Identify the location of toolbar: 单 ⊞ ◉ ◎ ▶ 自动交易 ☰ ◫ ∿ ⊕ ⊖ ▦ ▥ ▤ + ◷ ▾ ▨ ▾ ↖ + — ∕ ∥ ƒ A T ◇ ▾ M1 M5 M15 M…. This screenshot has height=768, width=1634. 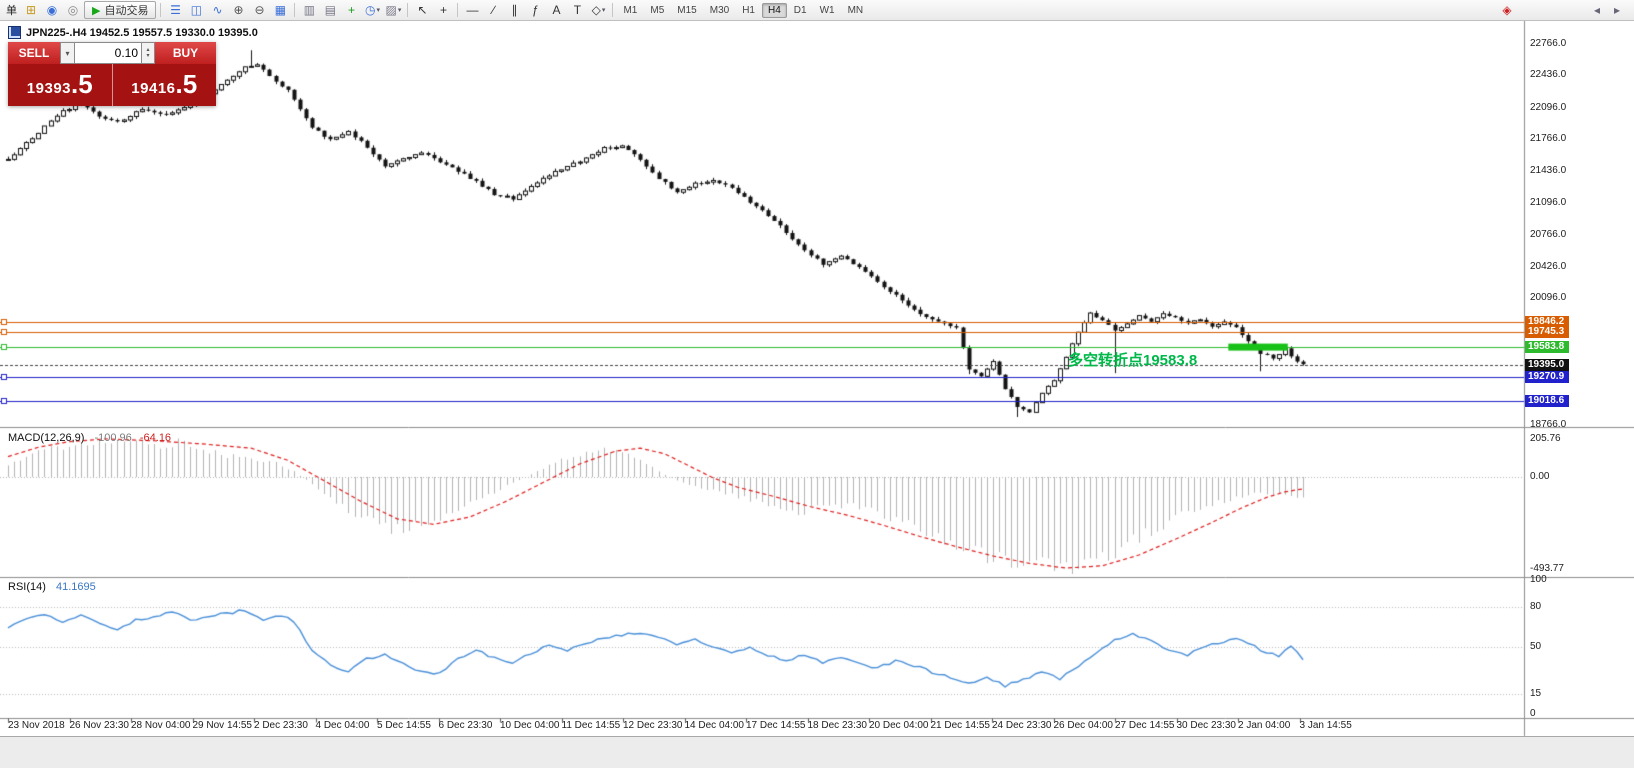
(817, 10).